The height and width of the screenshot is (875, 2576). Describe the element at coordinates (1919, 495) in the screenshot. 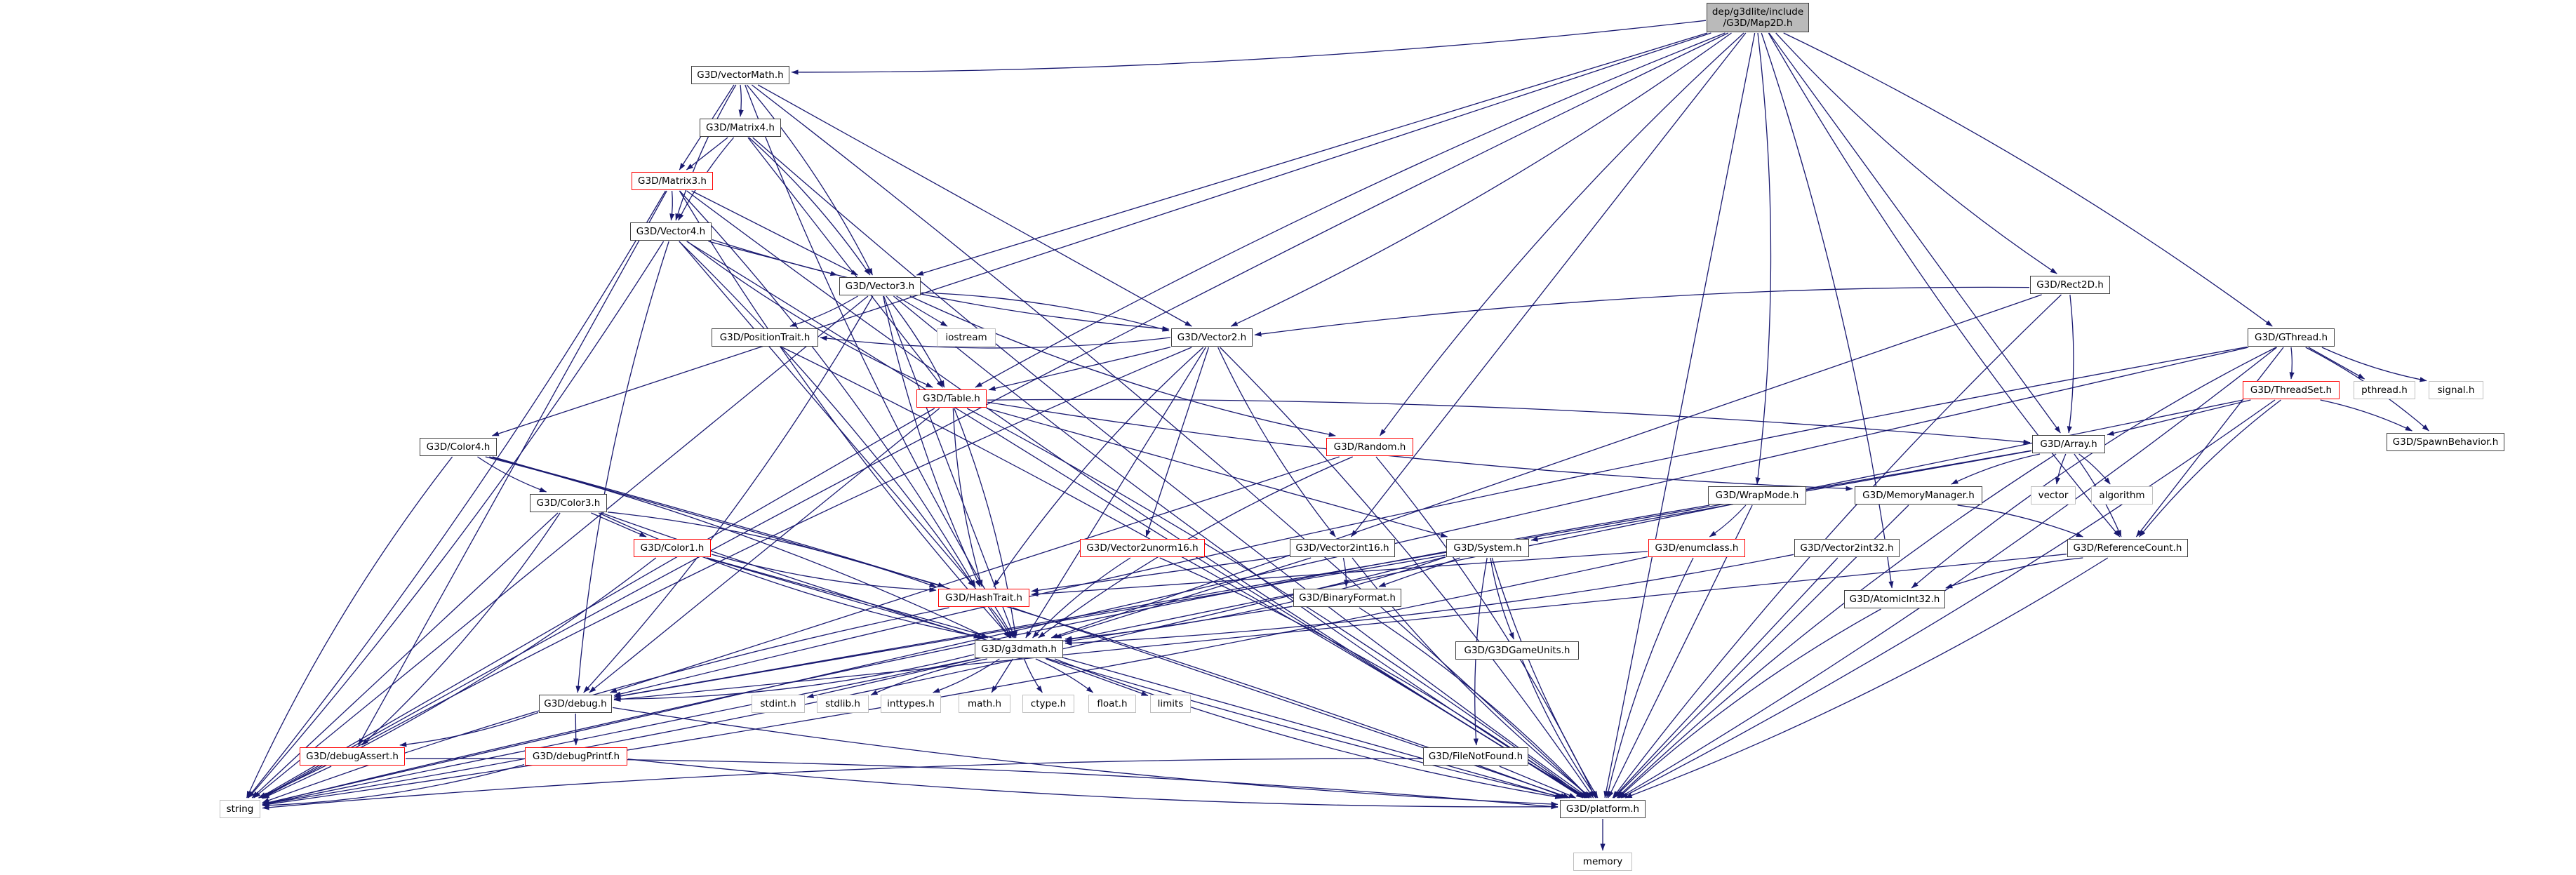

I see `graph-node-memorymanager: G3D/MemoryManager.h` at that location.